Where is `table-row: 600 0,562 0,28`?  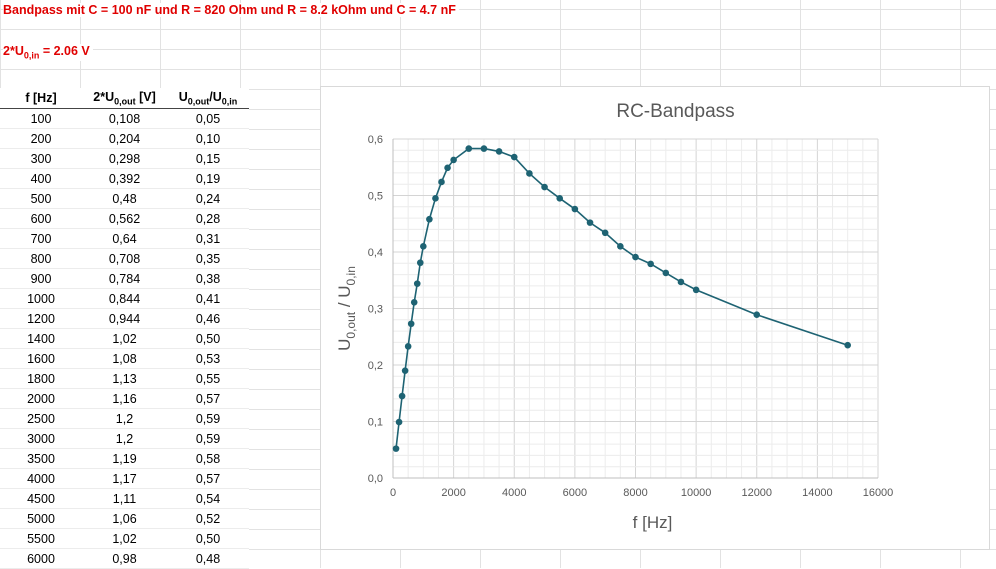 table-row: 600 0,562 0,28 is located at coordinates (124, 218).